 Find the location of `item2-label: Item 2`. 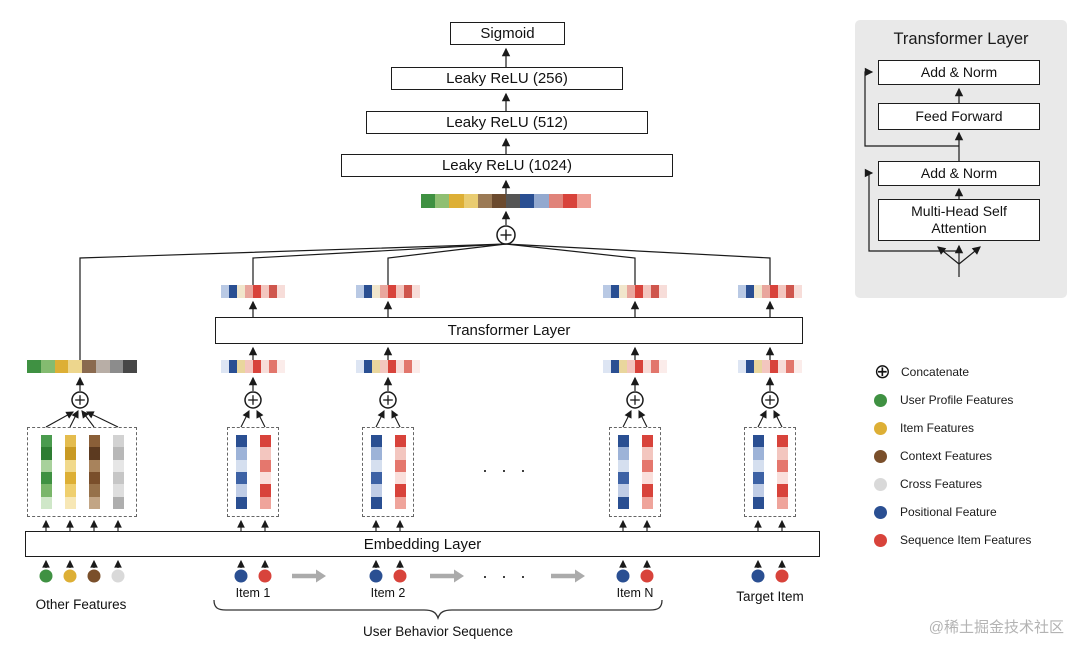

item2-label: Item 2 is located at coordinates (388, 593).